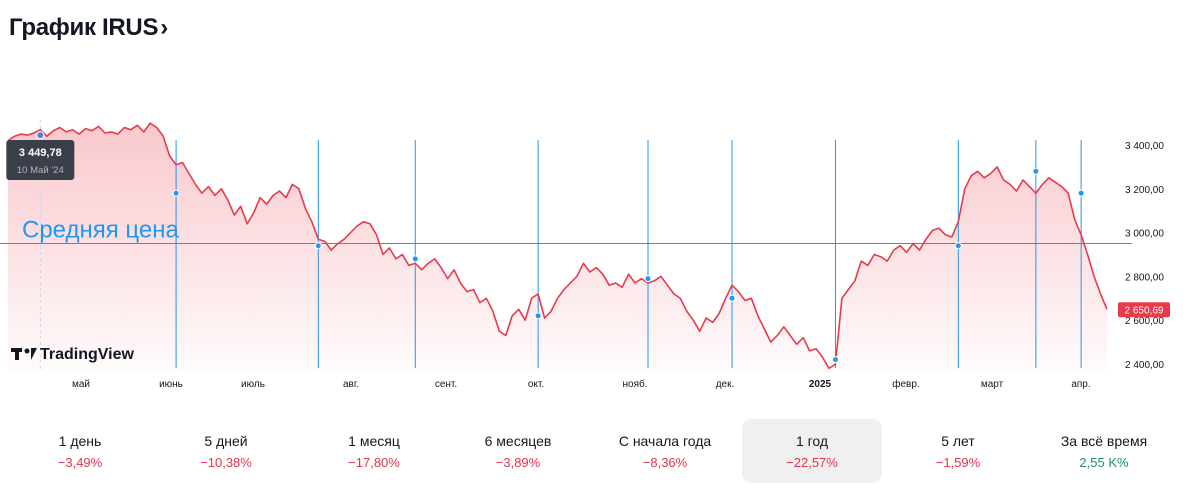 This screenshot has width=1200, height=497. What do you see at coordinates (820, 384) in the screenshot?
I see `x-tick-label: 2025` at bounding box center [820, 384].